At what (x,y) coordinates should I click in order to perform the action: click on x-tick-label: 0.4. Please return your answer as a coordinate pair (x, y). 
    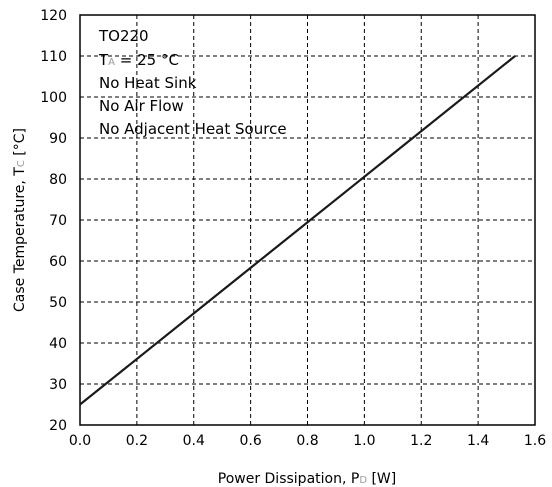
    Looking at the image, I should click on (194, 441).